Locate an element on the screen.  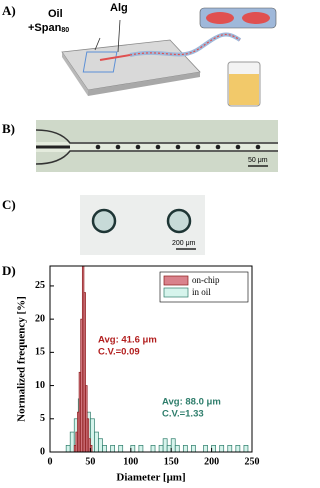
annotation: Avg: 88.0 μm is located at coordinates (191, 402).